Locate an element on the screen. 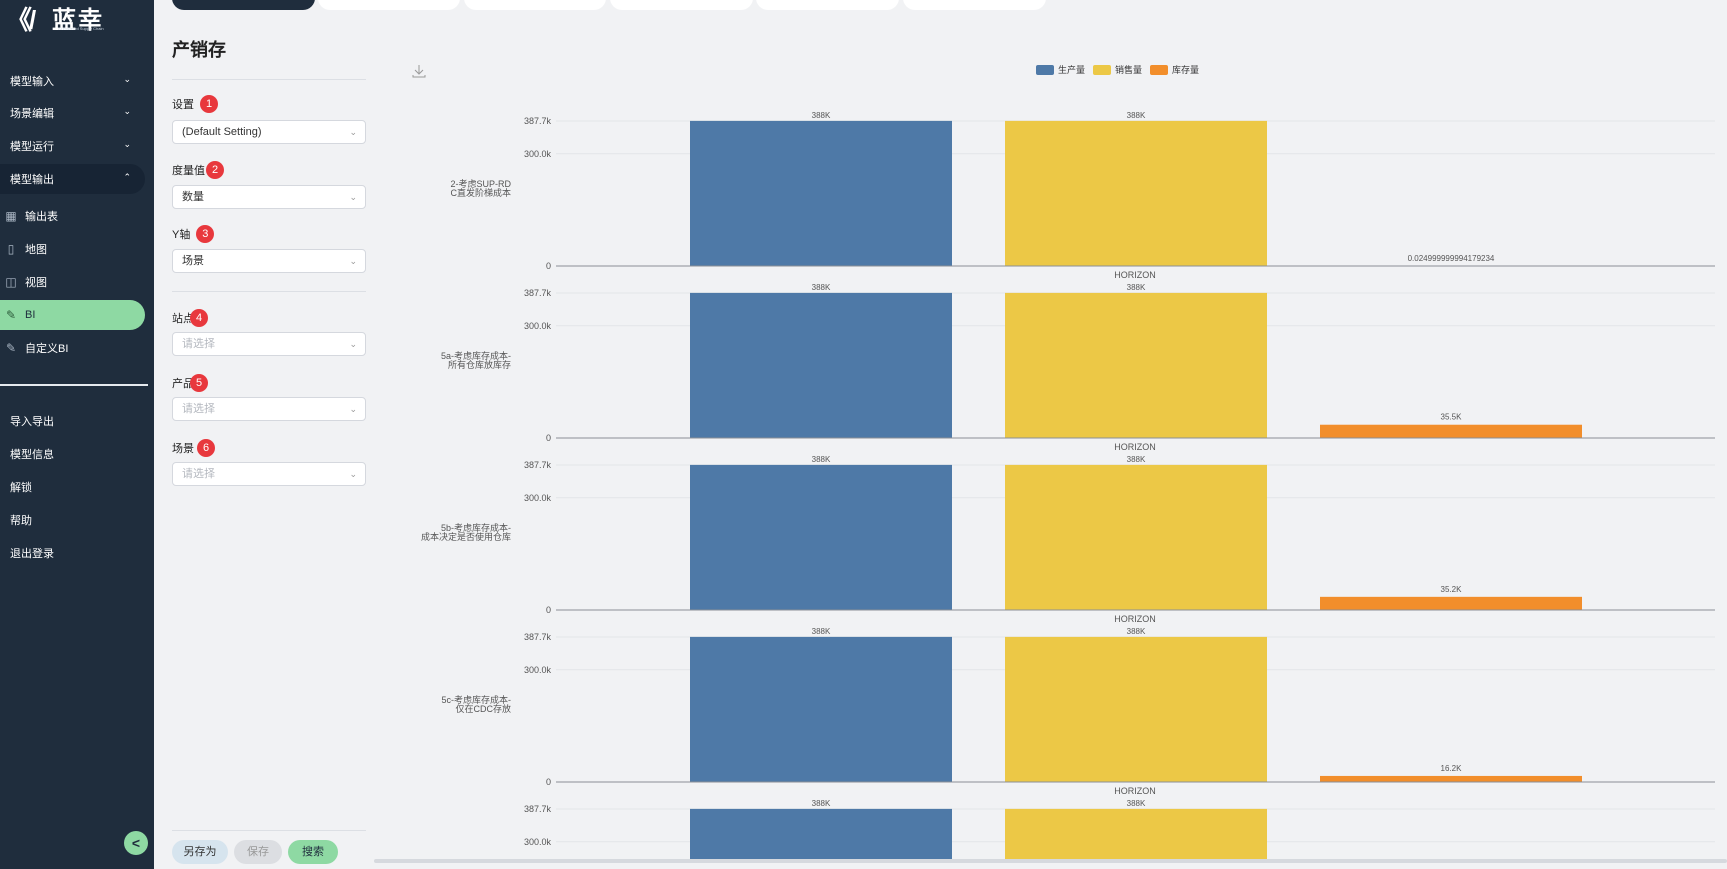 The image size is (1727, 869). sidebar-item-import-export: 导入导出 is located at coordinates (72, 421).